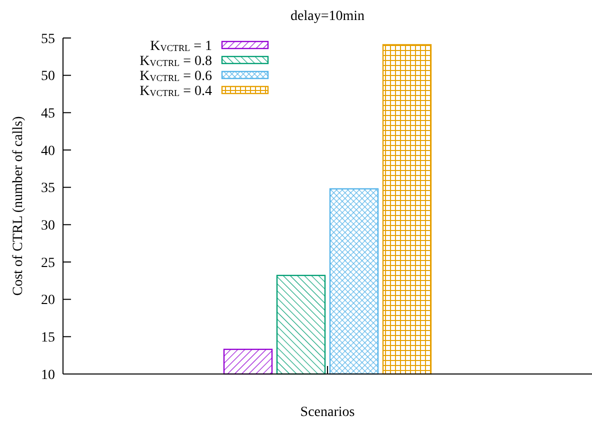 The height and width of the screenshot is (421, 592). I want to click on y-tick-label: 40, so click(48, 151).